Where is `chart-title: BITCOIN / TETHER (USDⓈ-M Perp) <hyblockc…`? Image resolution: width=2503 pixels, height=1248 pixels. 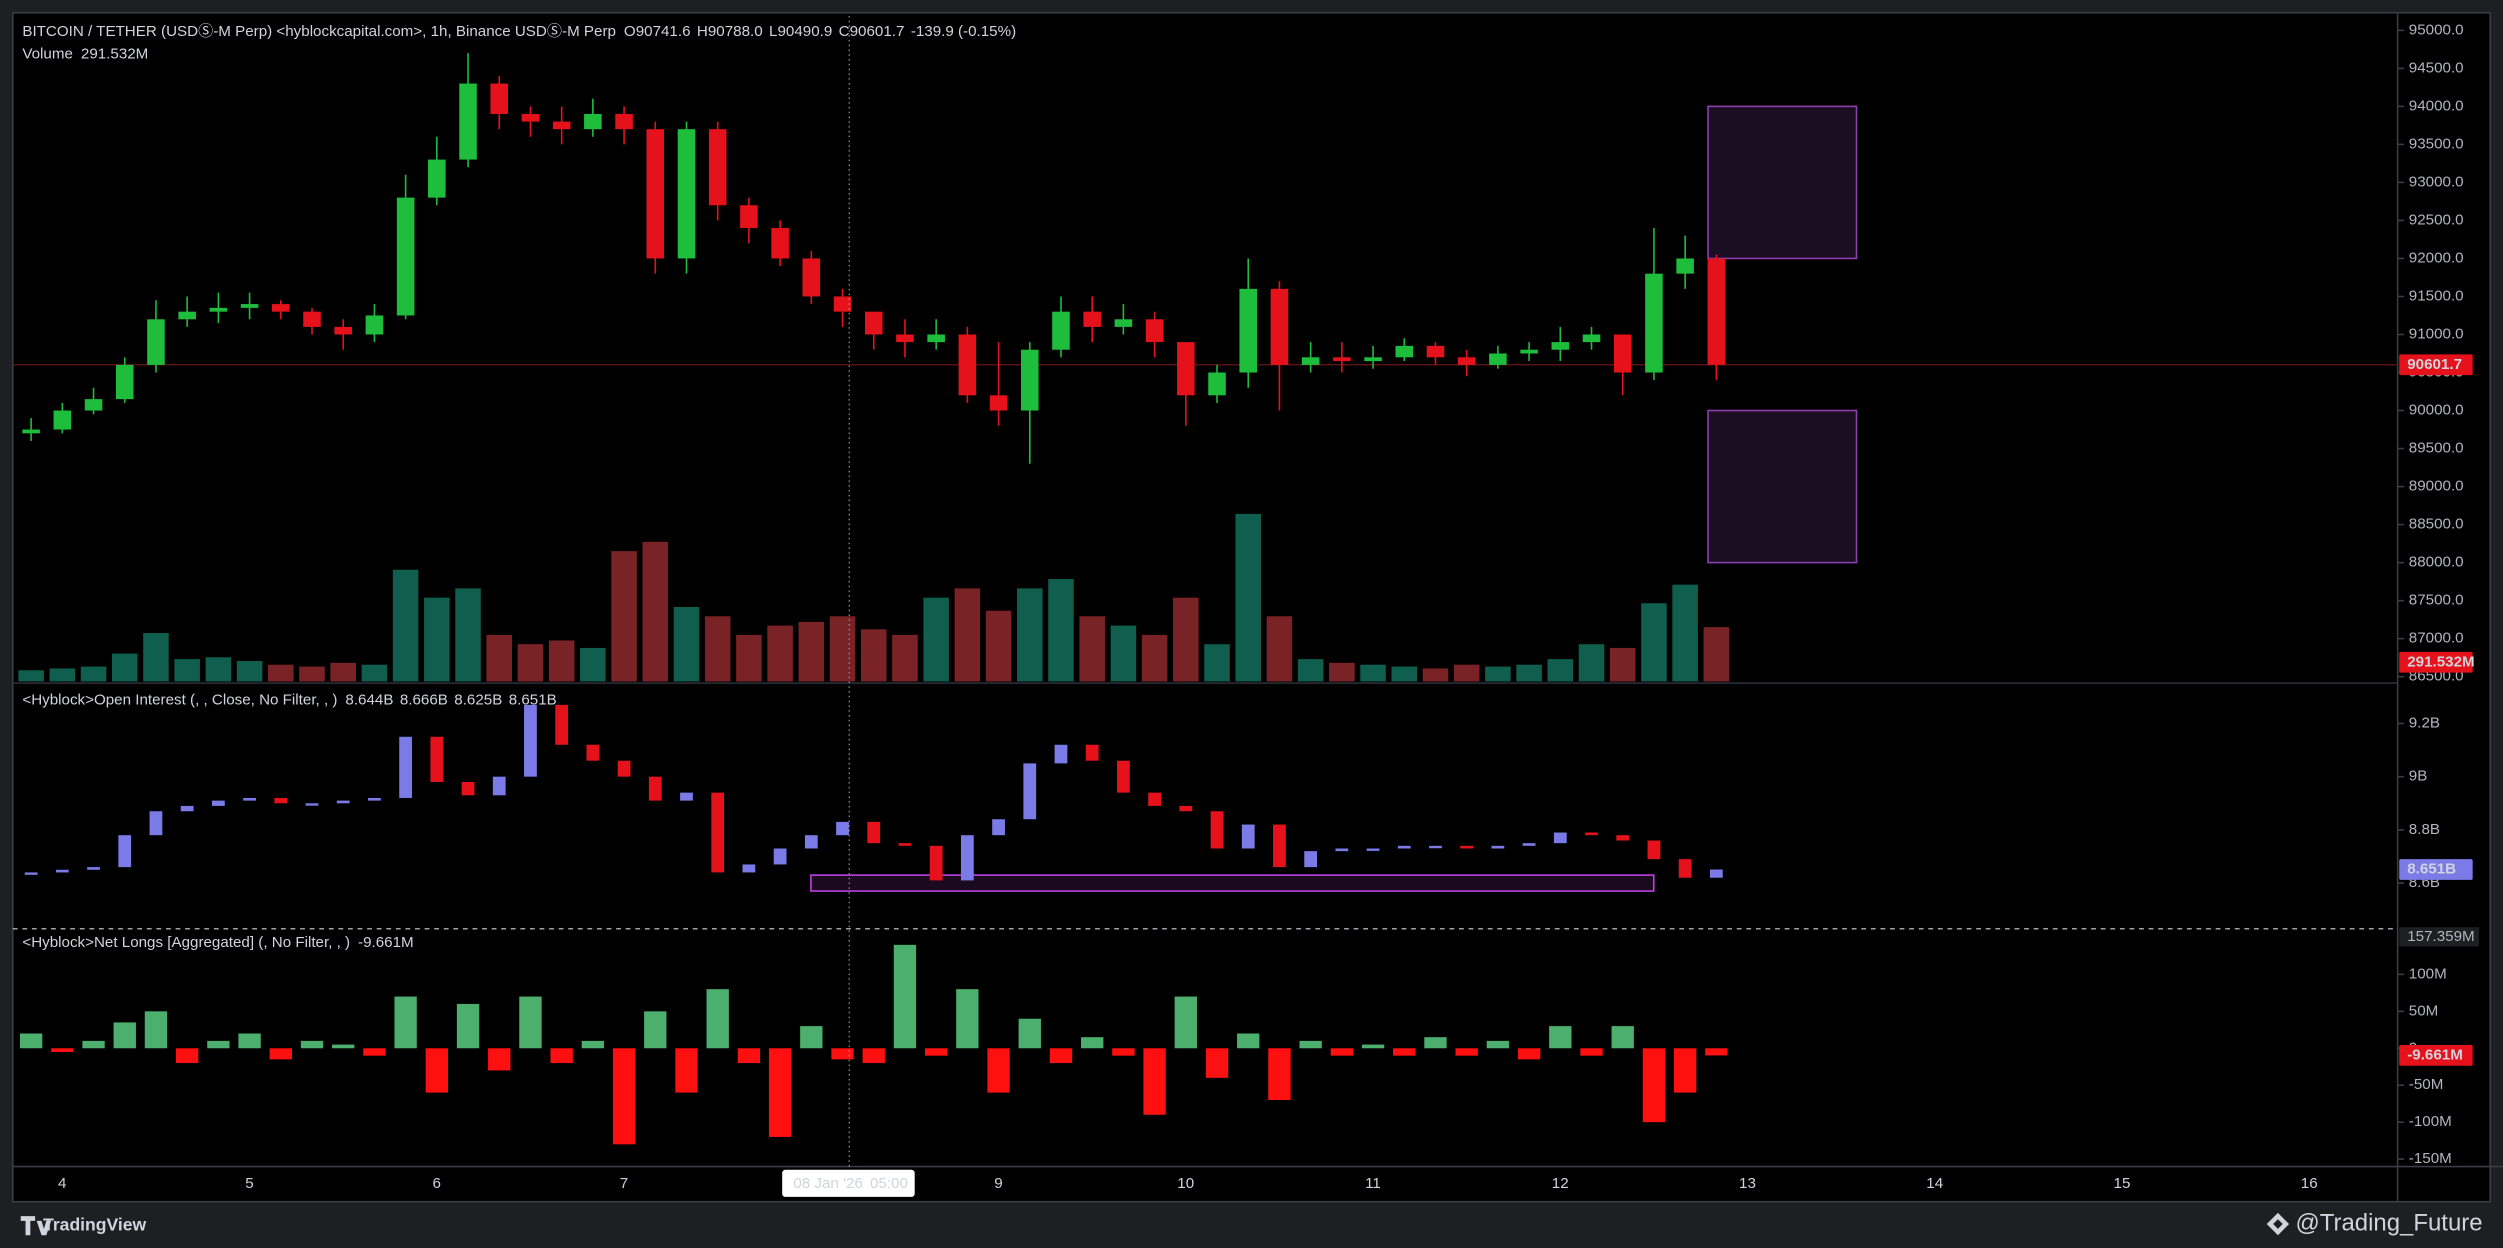 chart-title: BITCOIN / TETHER (USDⓈ-M Perp) <hyblockc… is located at coordinates (319, 31).